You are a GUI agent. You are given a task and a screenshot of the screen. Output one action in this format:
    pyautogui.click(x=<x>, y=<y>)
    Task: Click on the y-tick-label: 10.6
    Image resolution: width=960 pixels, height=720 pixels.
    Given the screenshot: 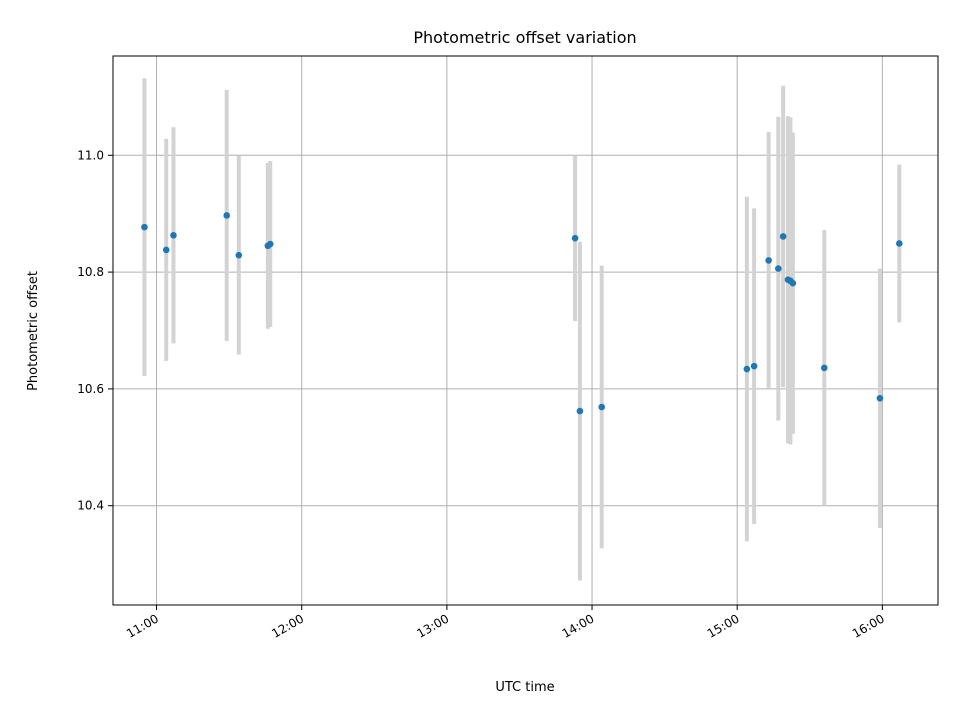 What is the action you would take?
    pyautogui.click(x=90, y=389)
    